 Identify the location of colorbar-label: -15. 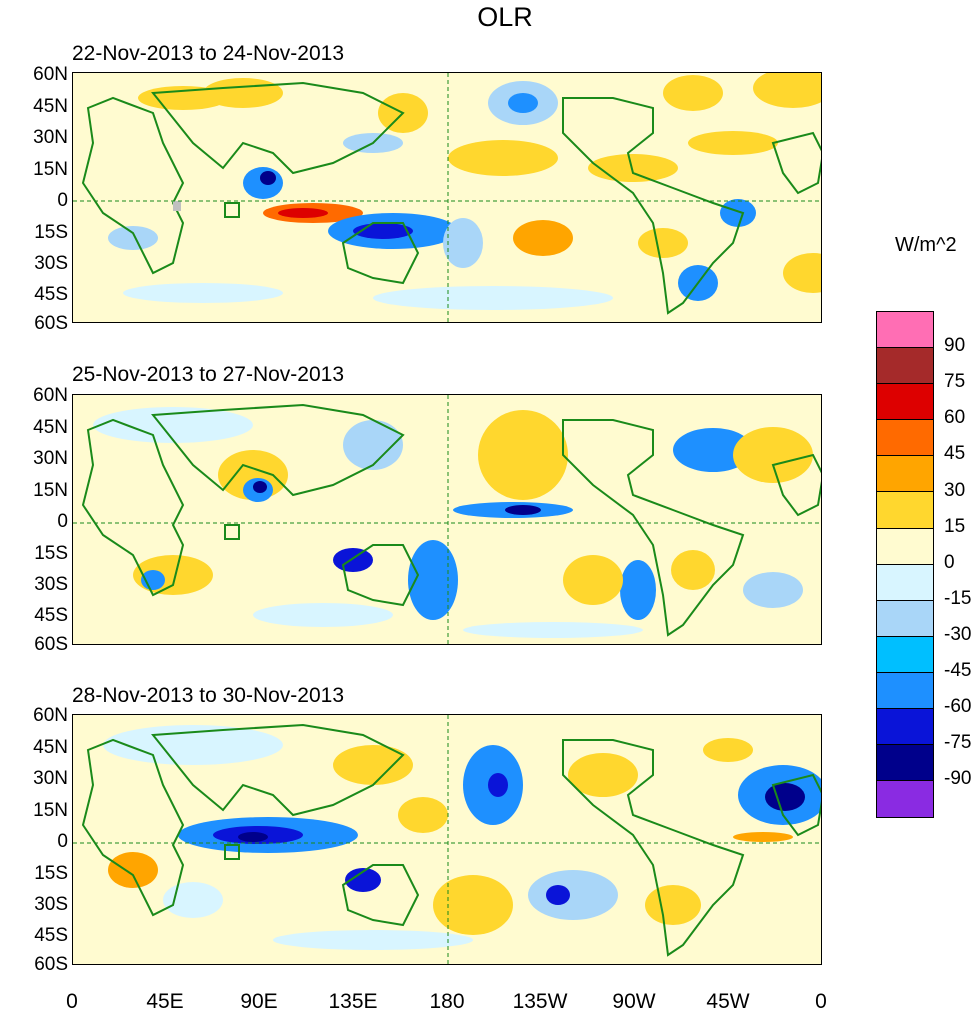
(958, 598).